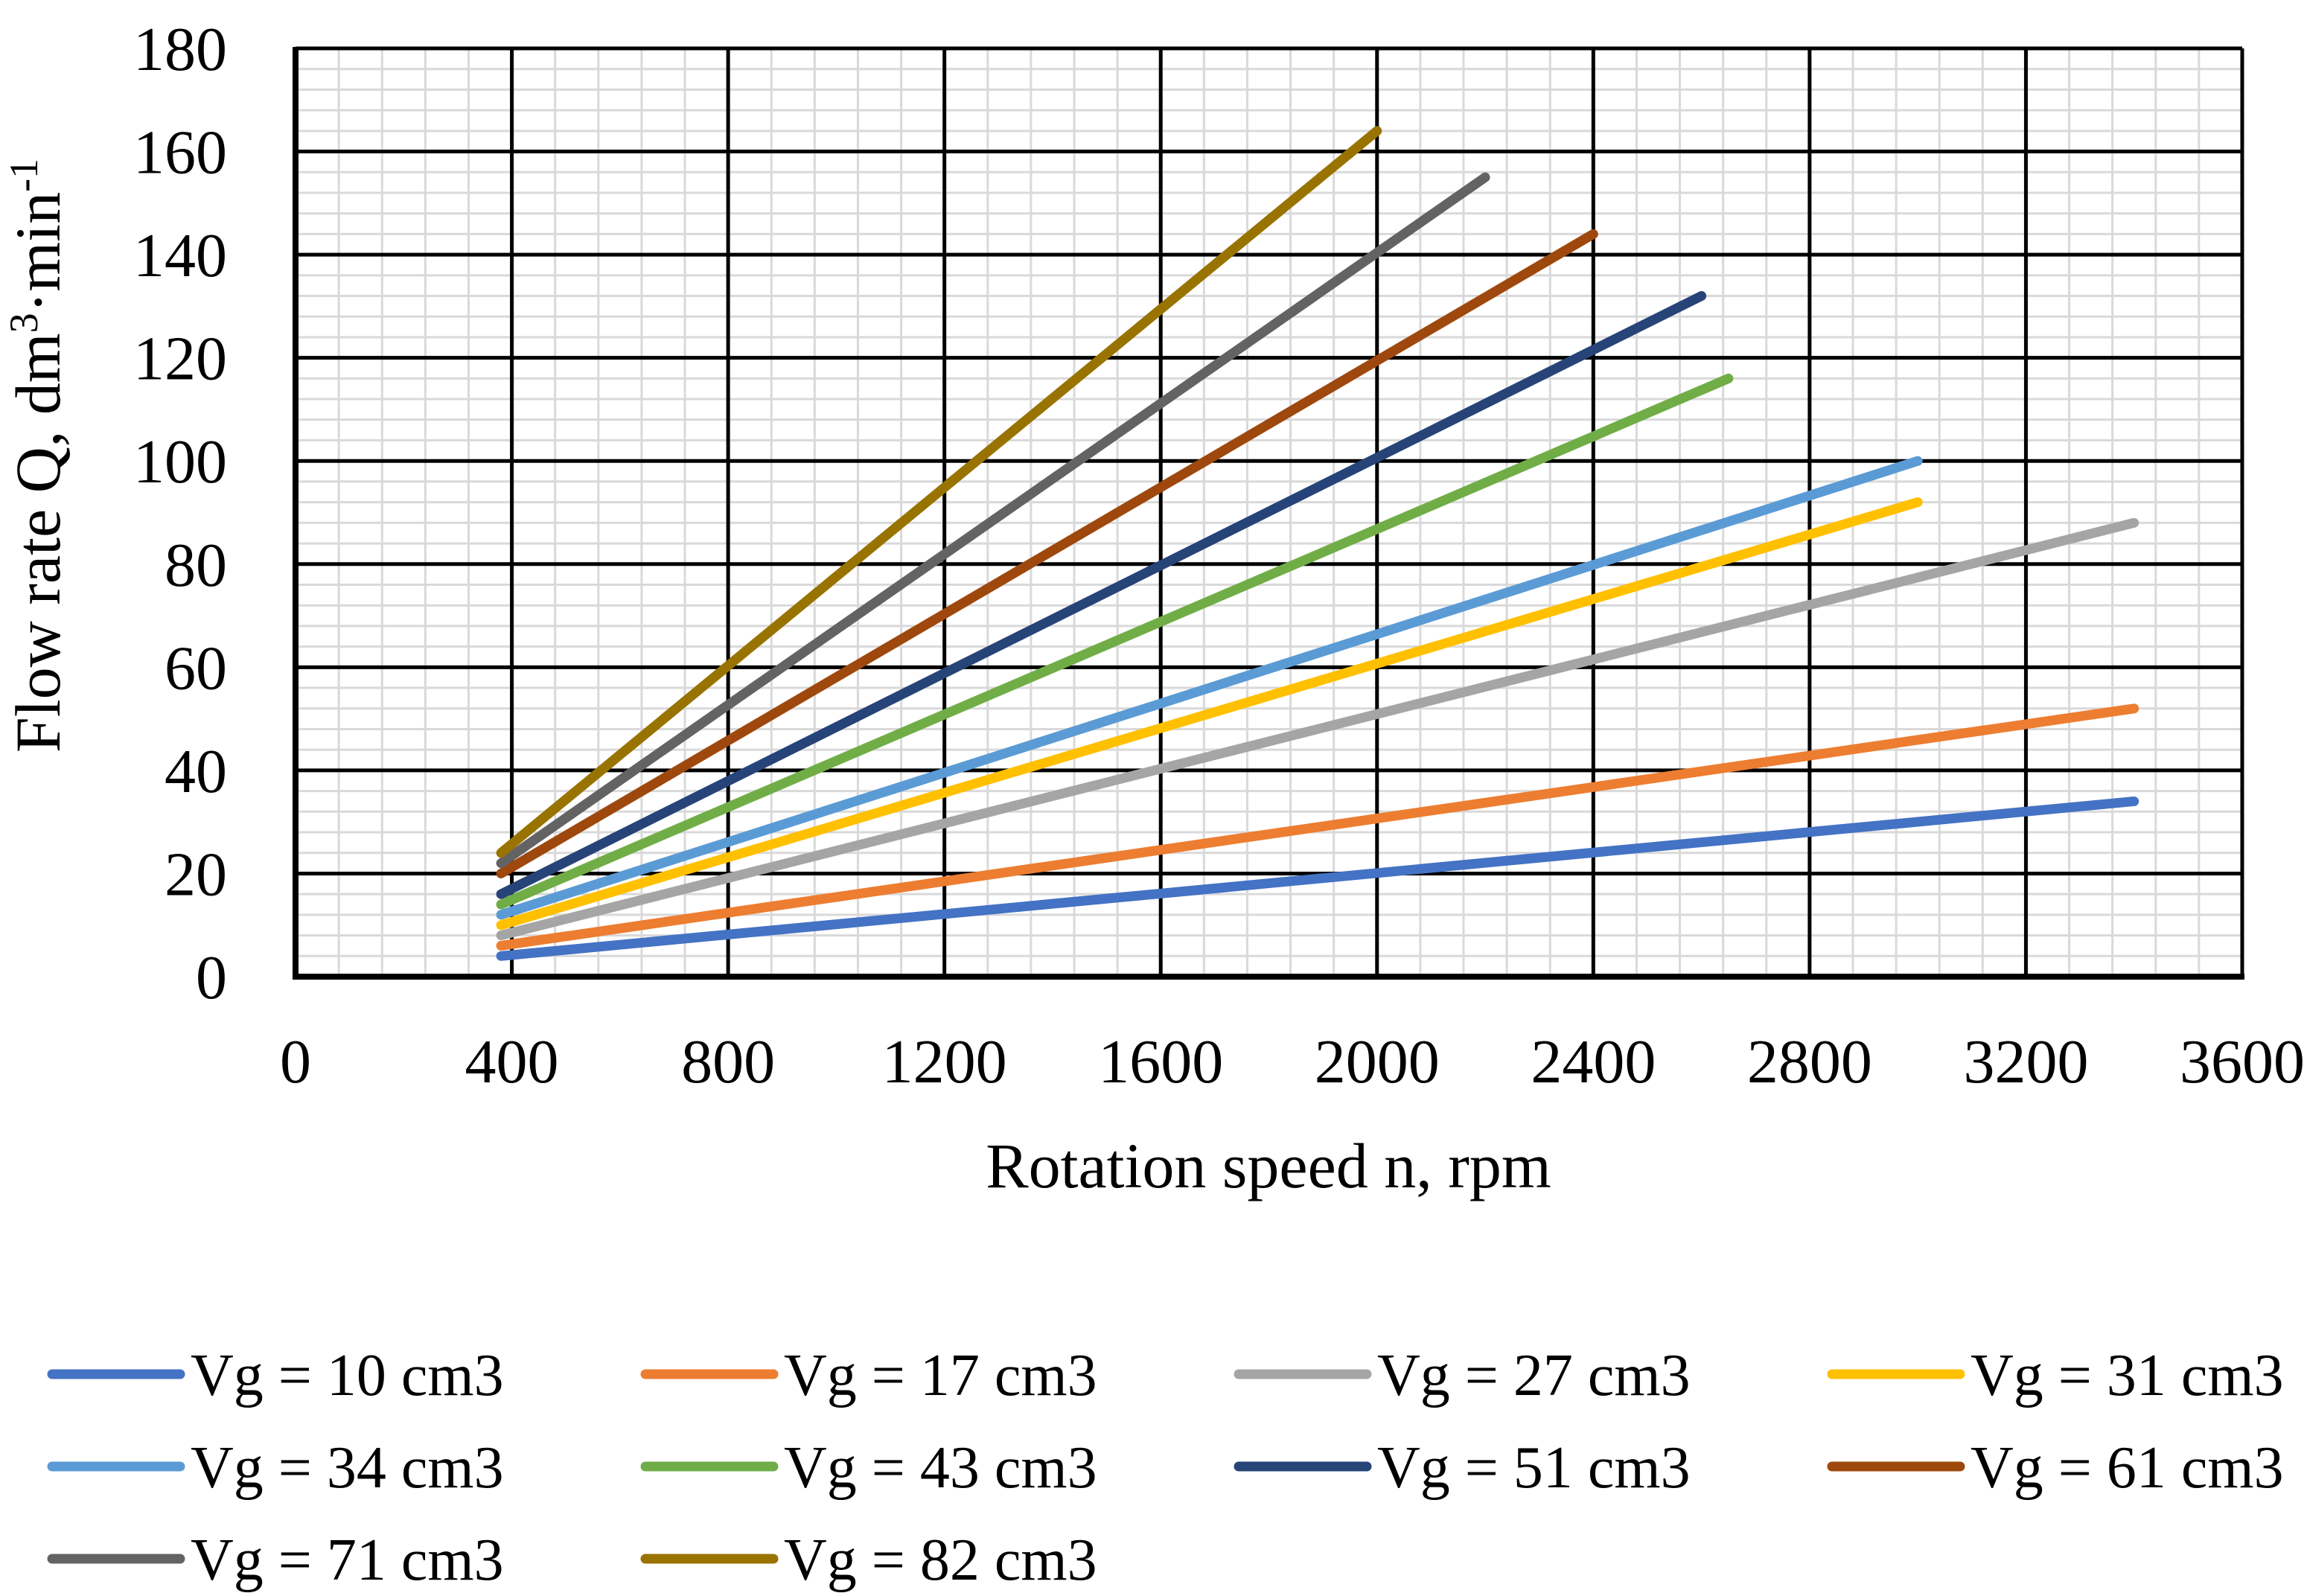 Image resolution: width=2304 pixels, height=1596 pixels. Describe the element at coordinates (2026, 1062) in the screenshot. I see `x-tick-label: 3200` at that location.